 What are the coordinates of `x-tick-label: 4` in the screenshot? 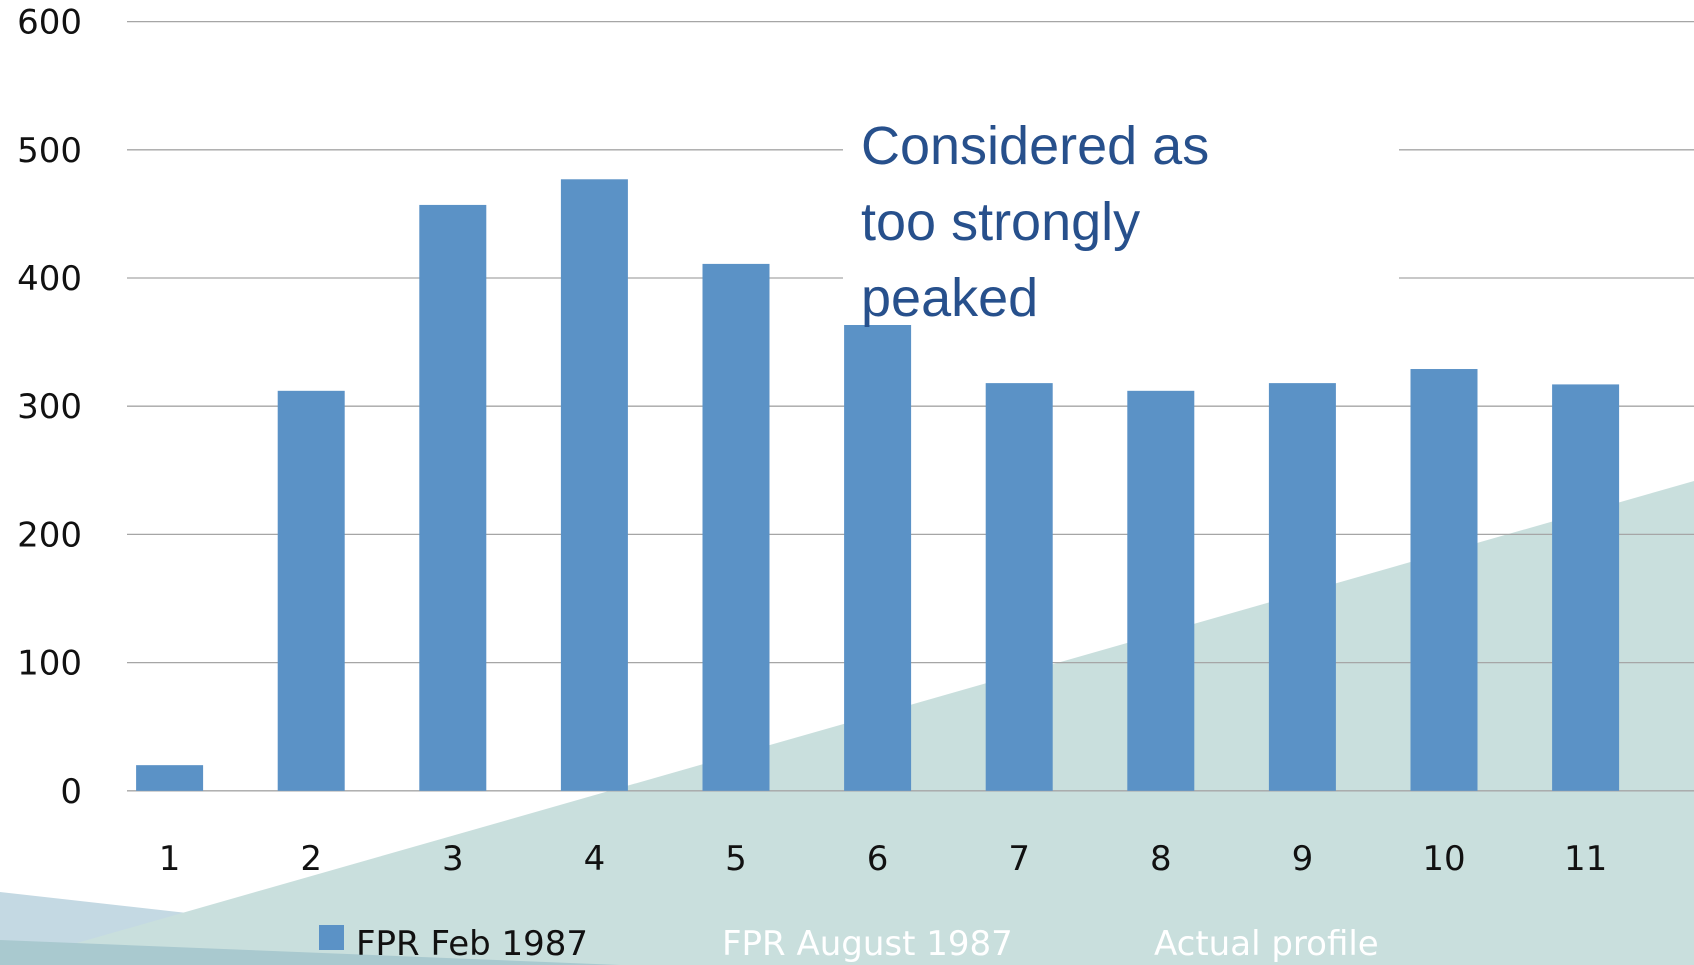 It's located at (595, 859).